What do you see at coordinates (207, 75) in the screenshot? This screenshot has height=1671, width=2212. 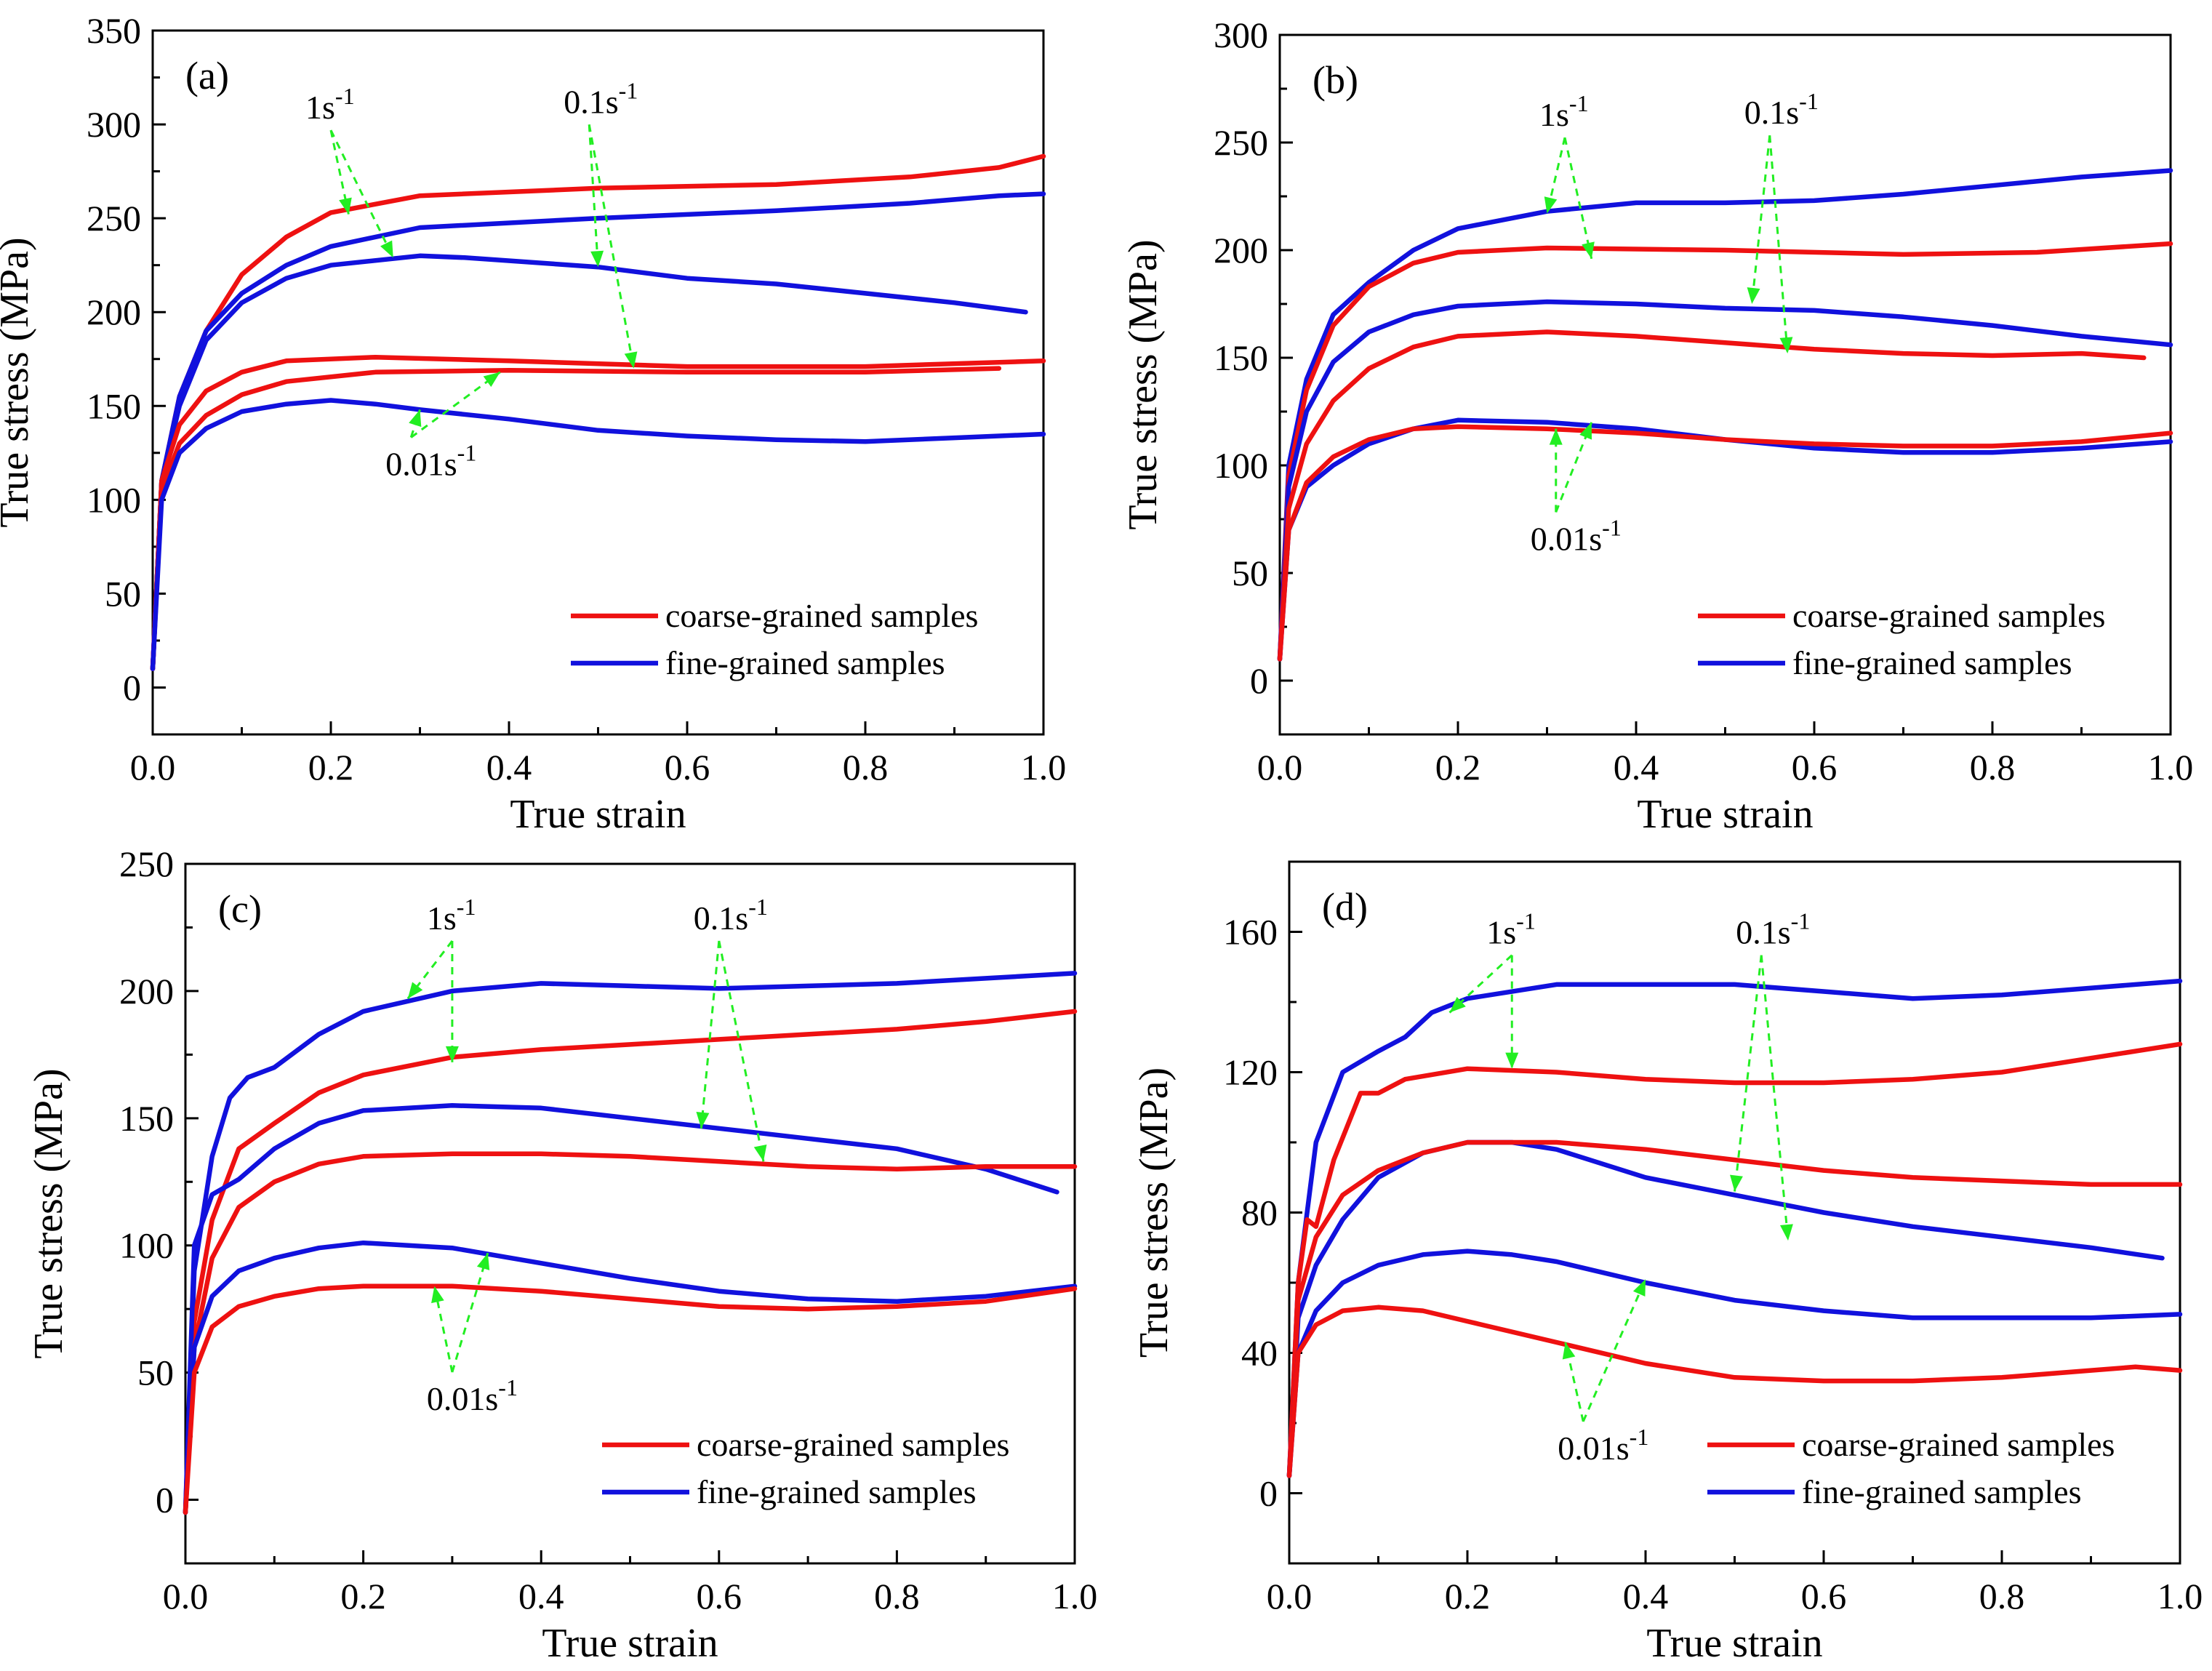 I see `panel-label: (a)` at bounding box center [207, 75].